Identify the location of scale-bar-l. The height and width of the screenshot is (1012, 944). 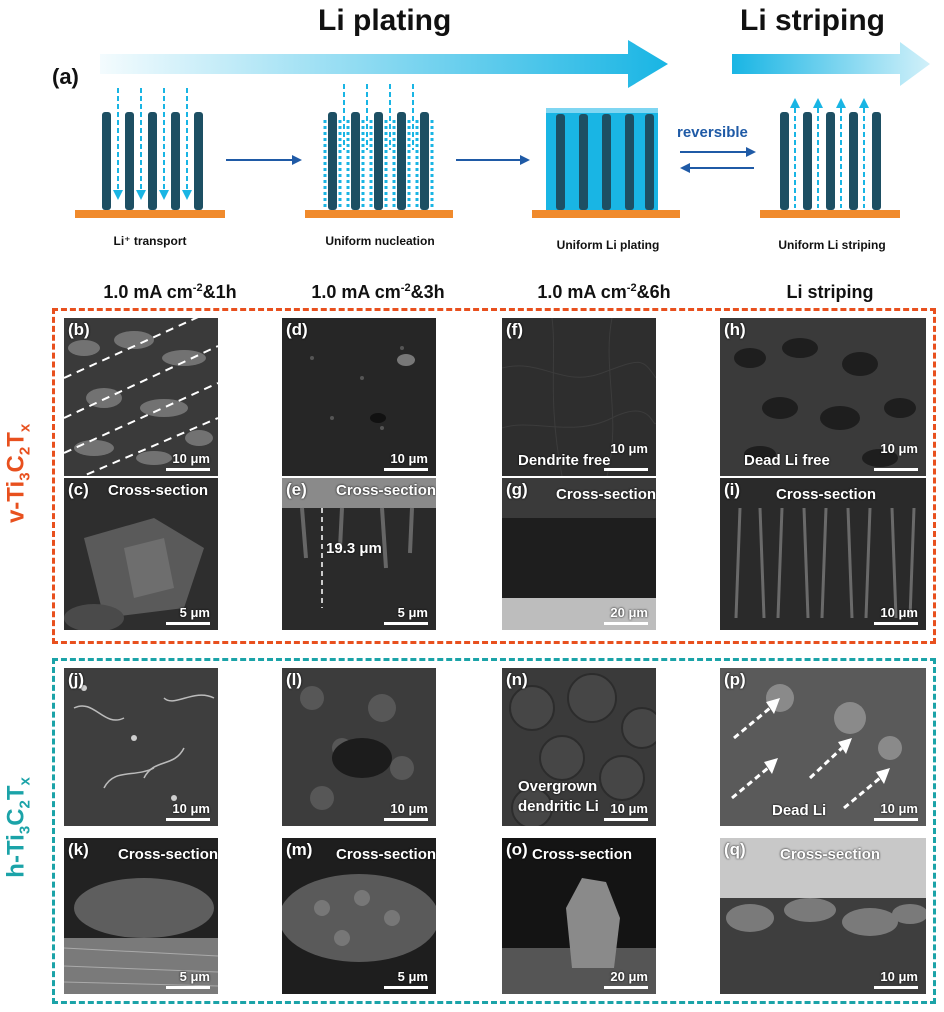
(406, 819).